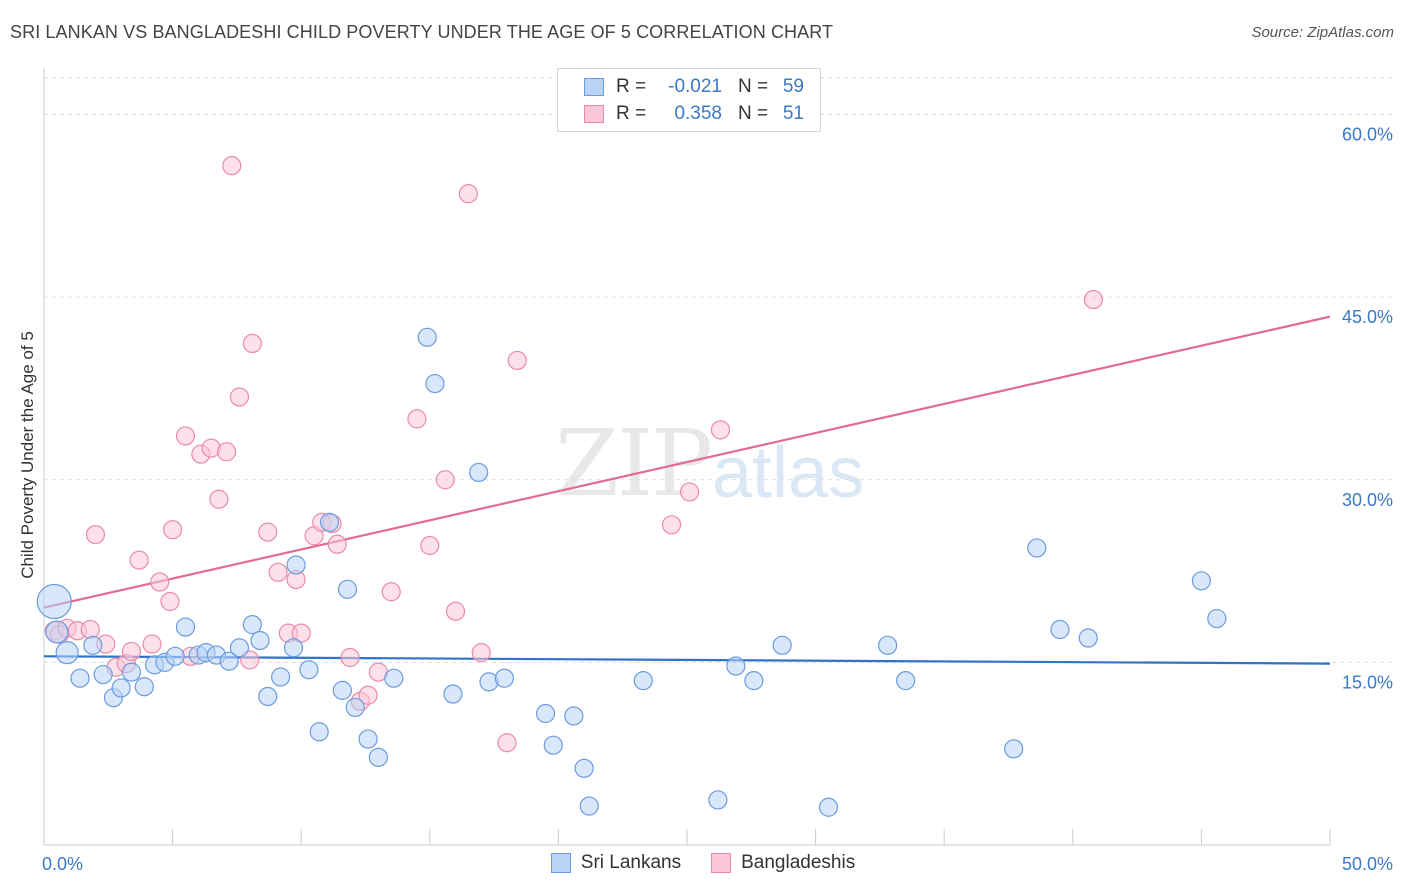 The width and height of the screenshot is (1406, 892). I want to click on legend-row-srilankans: R = -0.021 N = 59, so click(694, 87).